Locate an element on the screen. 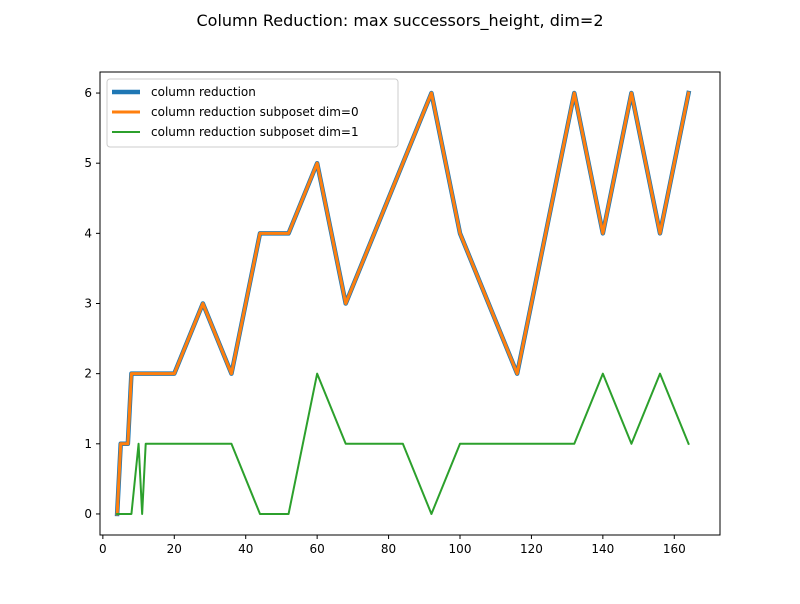 The image size is (800, 604). x-tick-label-2: 40 is located at coordinates (245, 549).